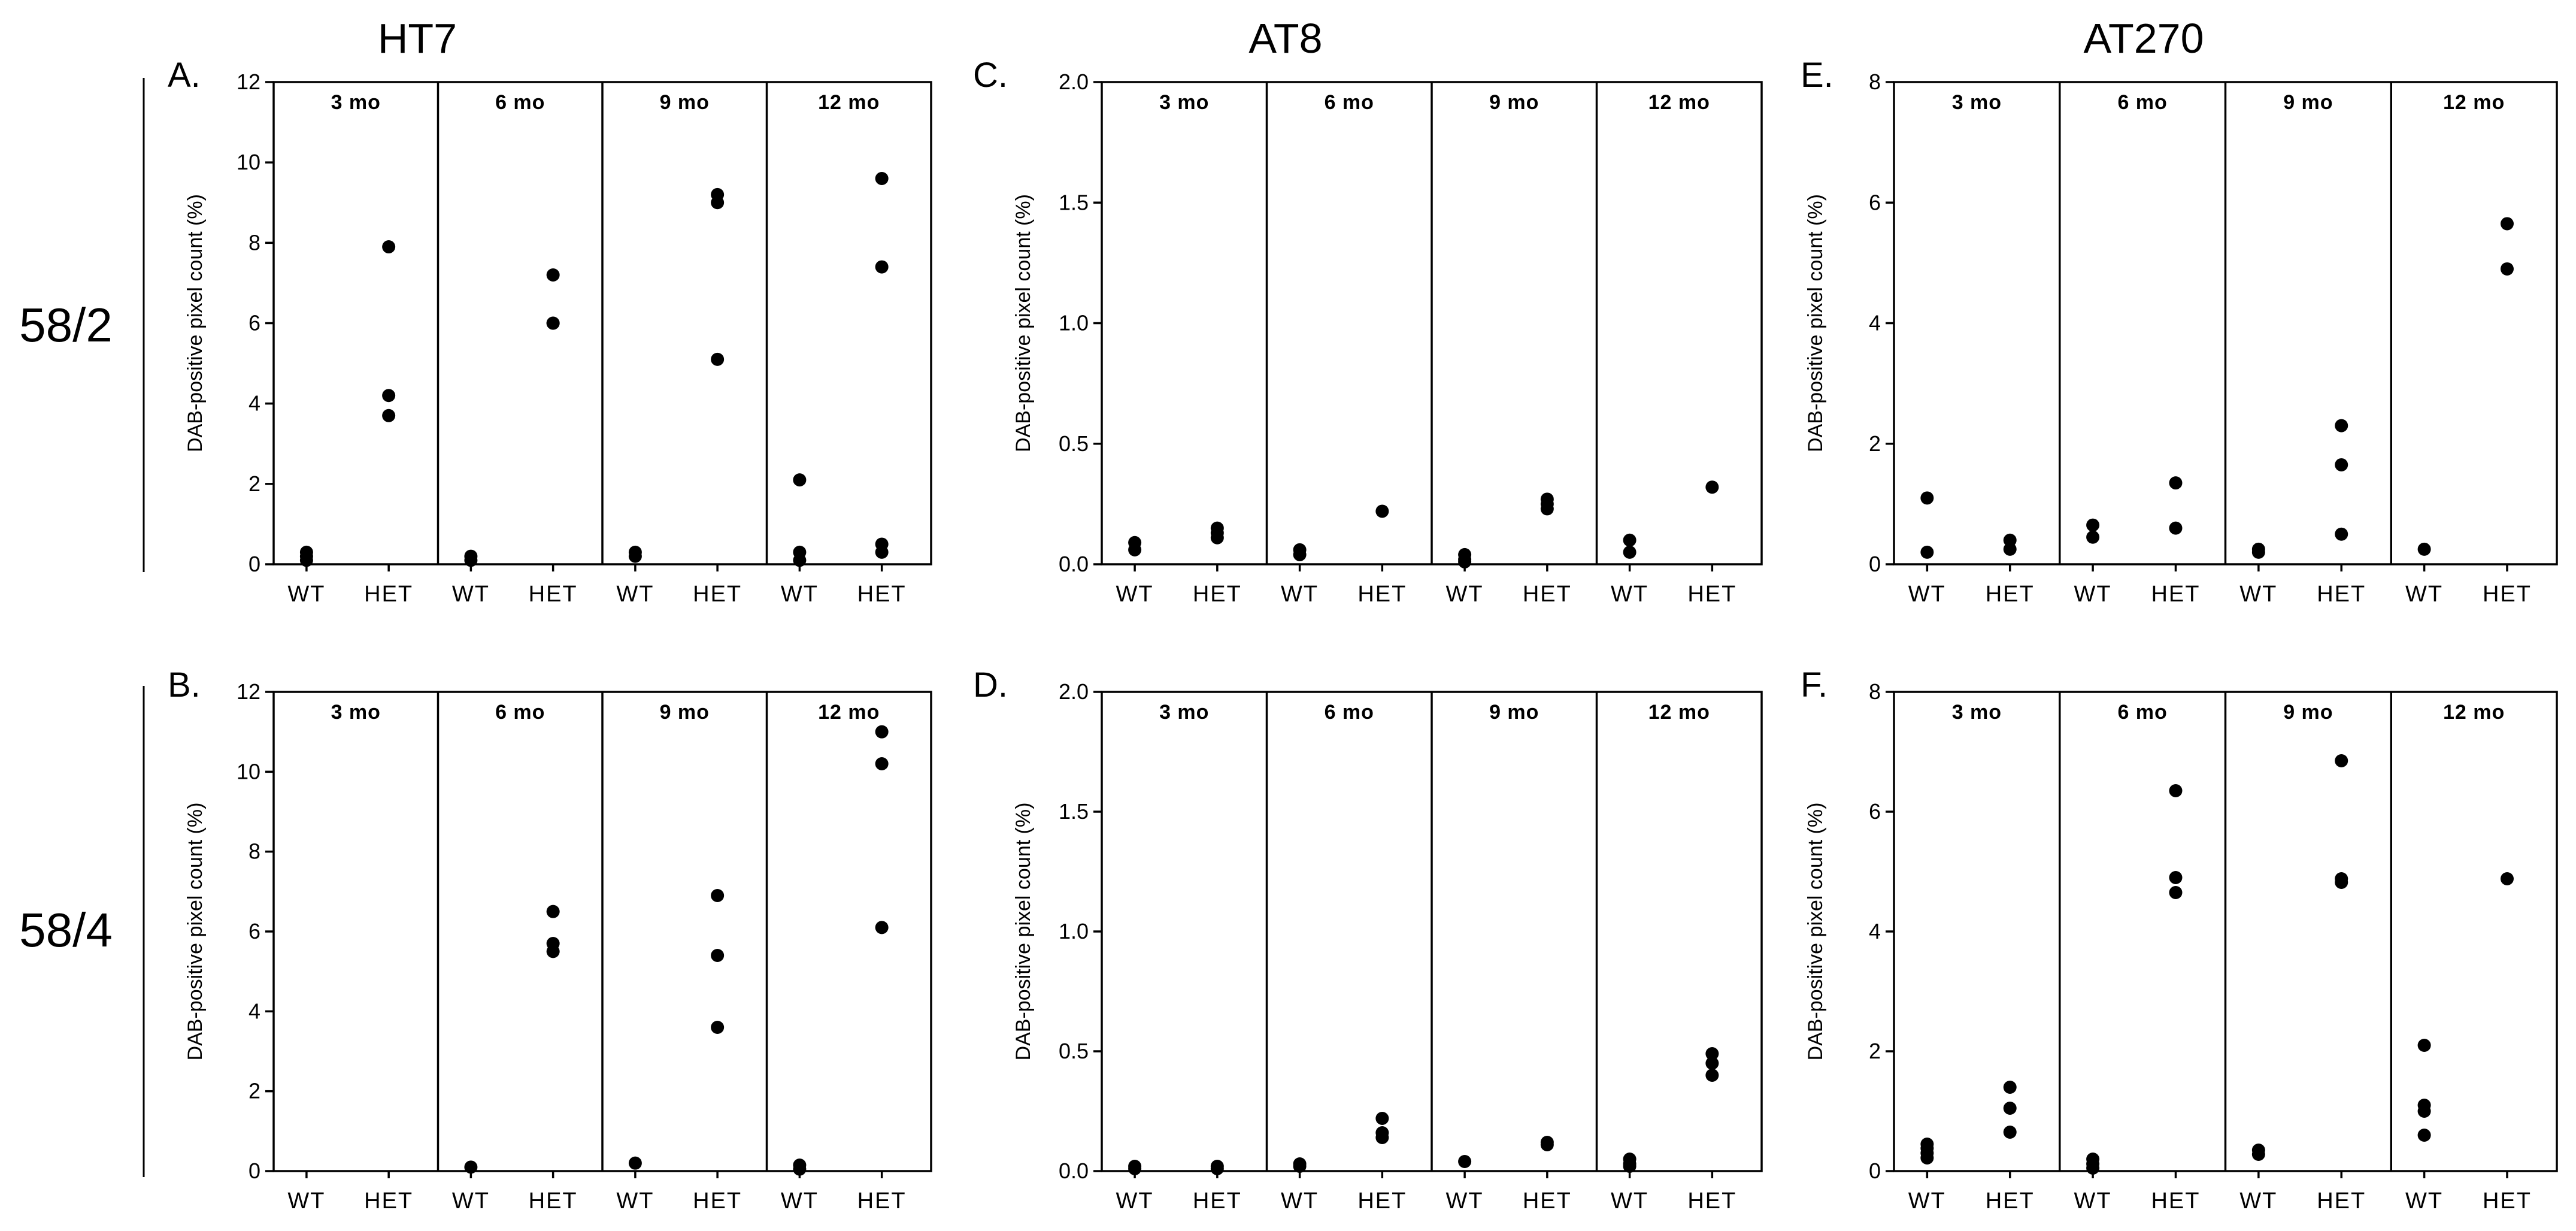 The width and height of the screenshot is (2576, 1231). What do you see at coordinates (1074, 443) in the screenshot?
I see `y-tick-label: 0.5` at bounding box center [1074, 443].